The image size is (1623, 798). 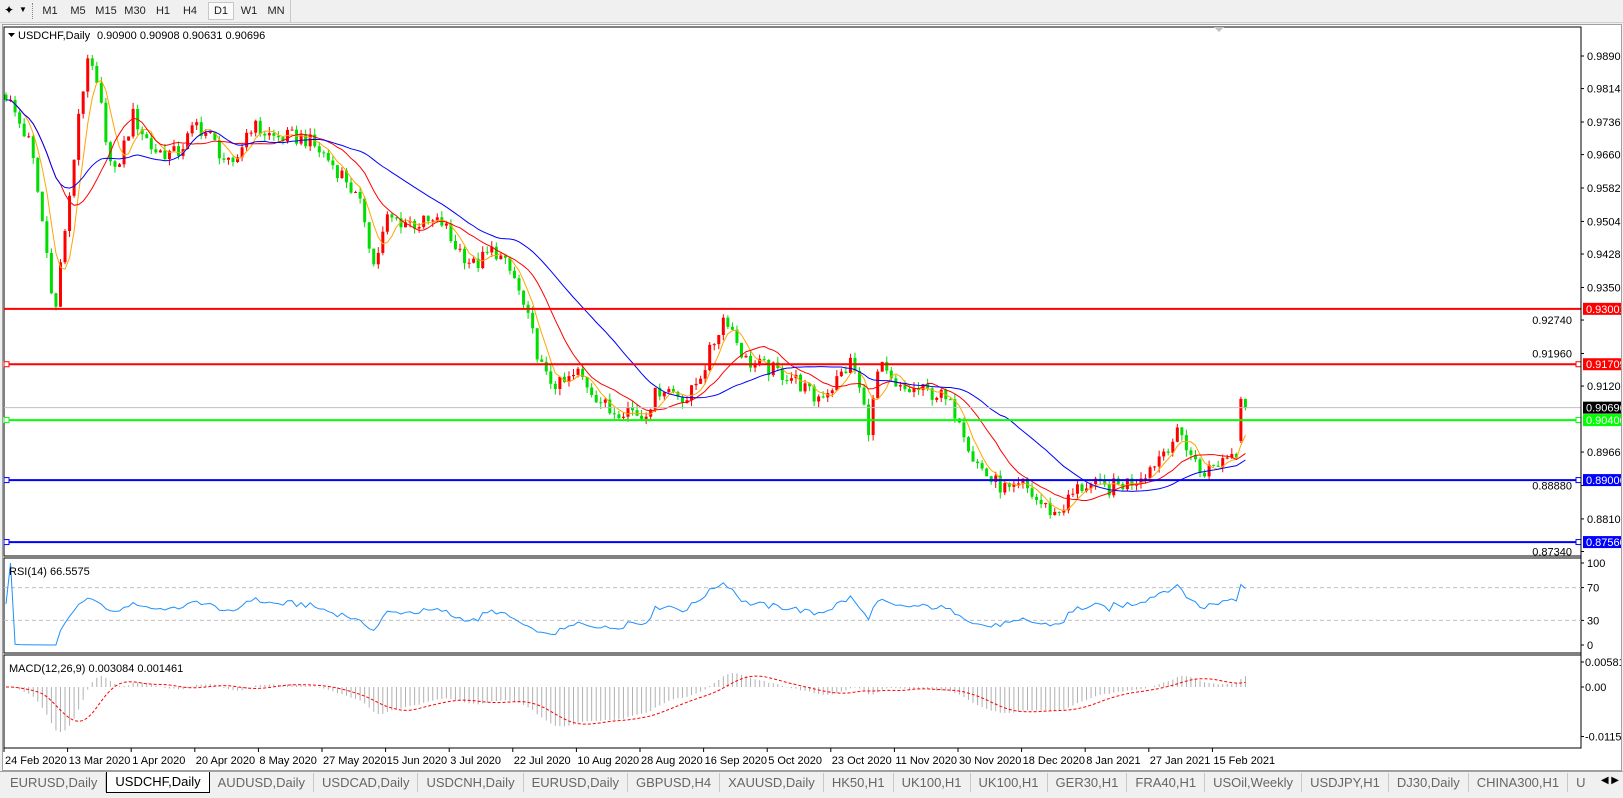 What do you see at coordinates (50, 11) in the screenshot?
I see `timeframe-m1-button: M1` at bounding box center [50, 11].